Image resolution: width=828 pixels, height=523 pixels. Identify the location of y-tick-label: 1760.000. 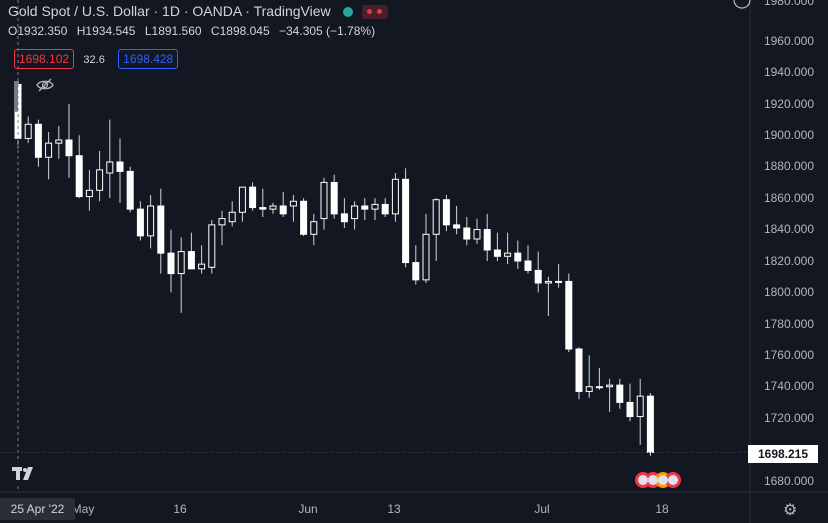
(788, 355).